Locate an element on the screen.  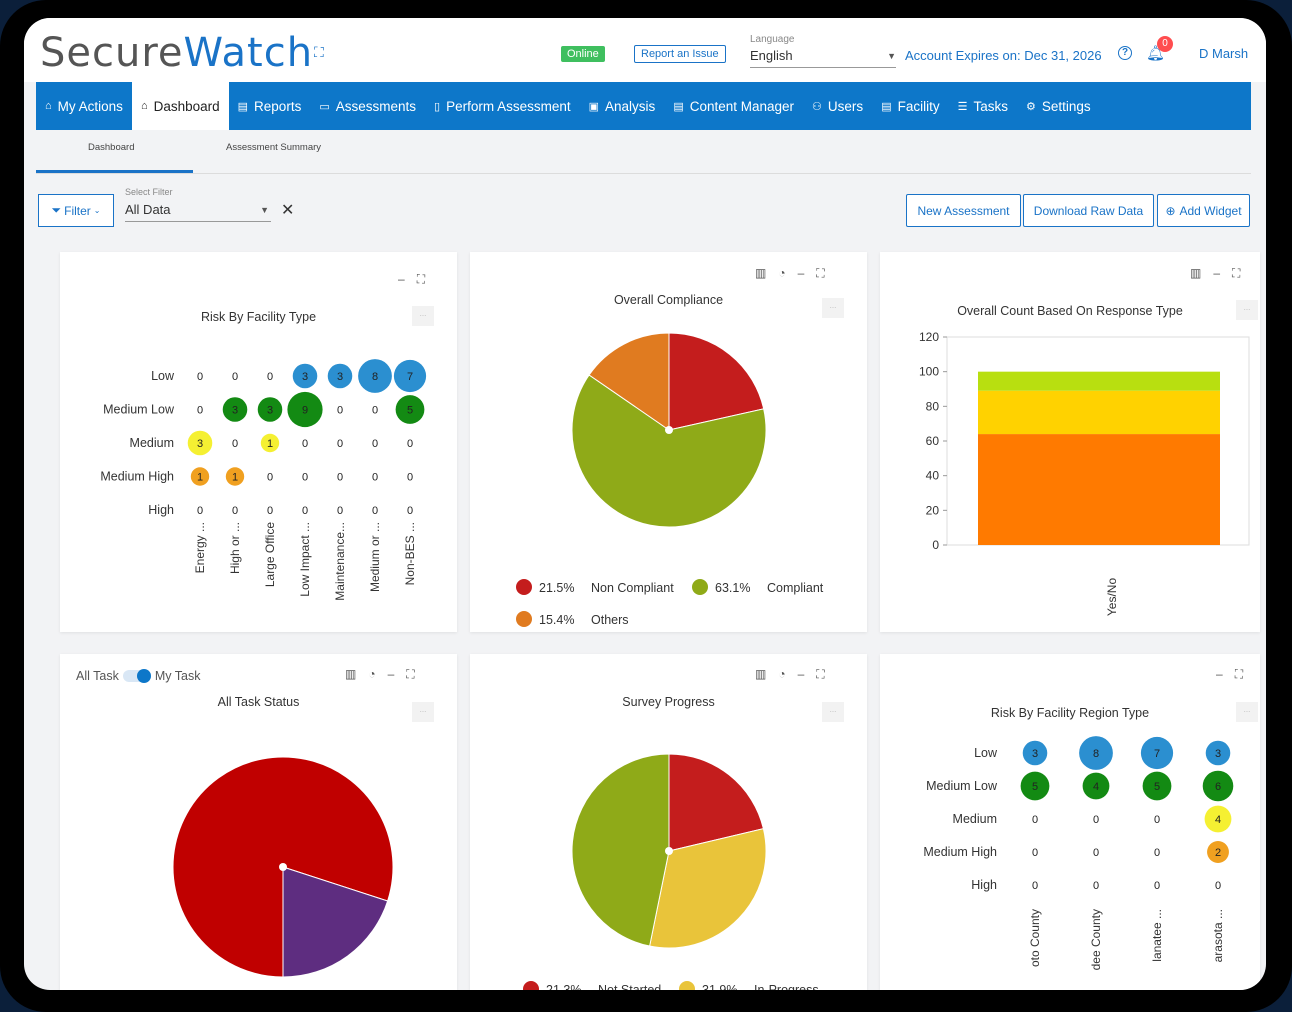
nav-item-perform-assessment: ▯ Perform Assessment is located at coordinates (502, 106).